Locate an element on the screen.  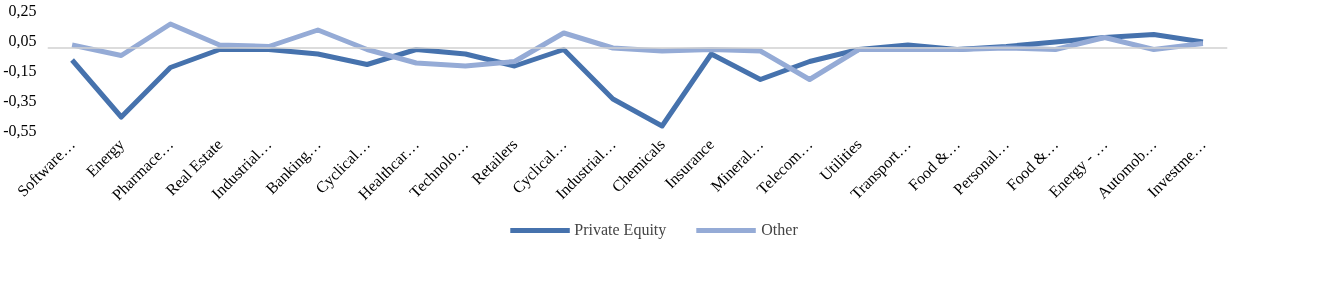
legend-label: Private Equity is located at coordinates (620, 230).